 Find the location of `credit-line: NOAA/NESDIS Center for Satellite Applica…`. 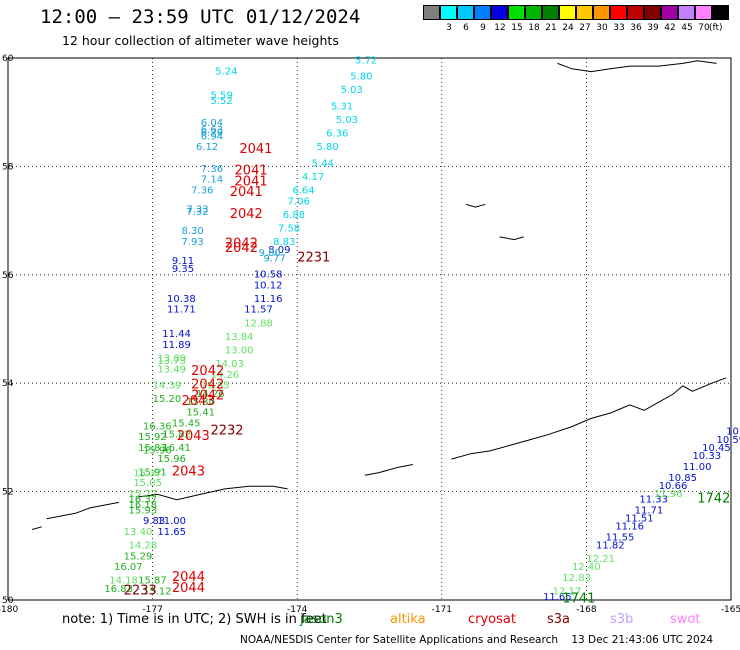

credit-line: NOAA/NESDIS Center for Satellite Applica… is located at coordinates (477, 640).